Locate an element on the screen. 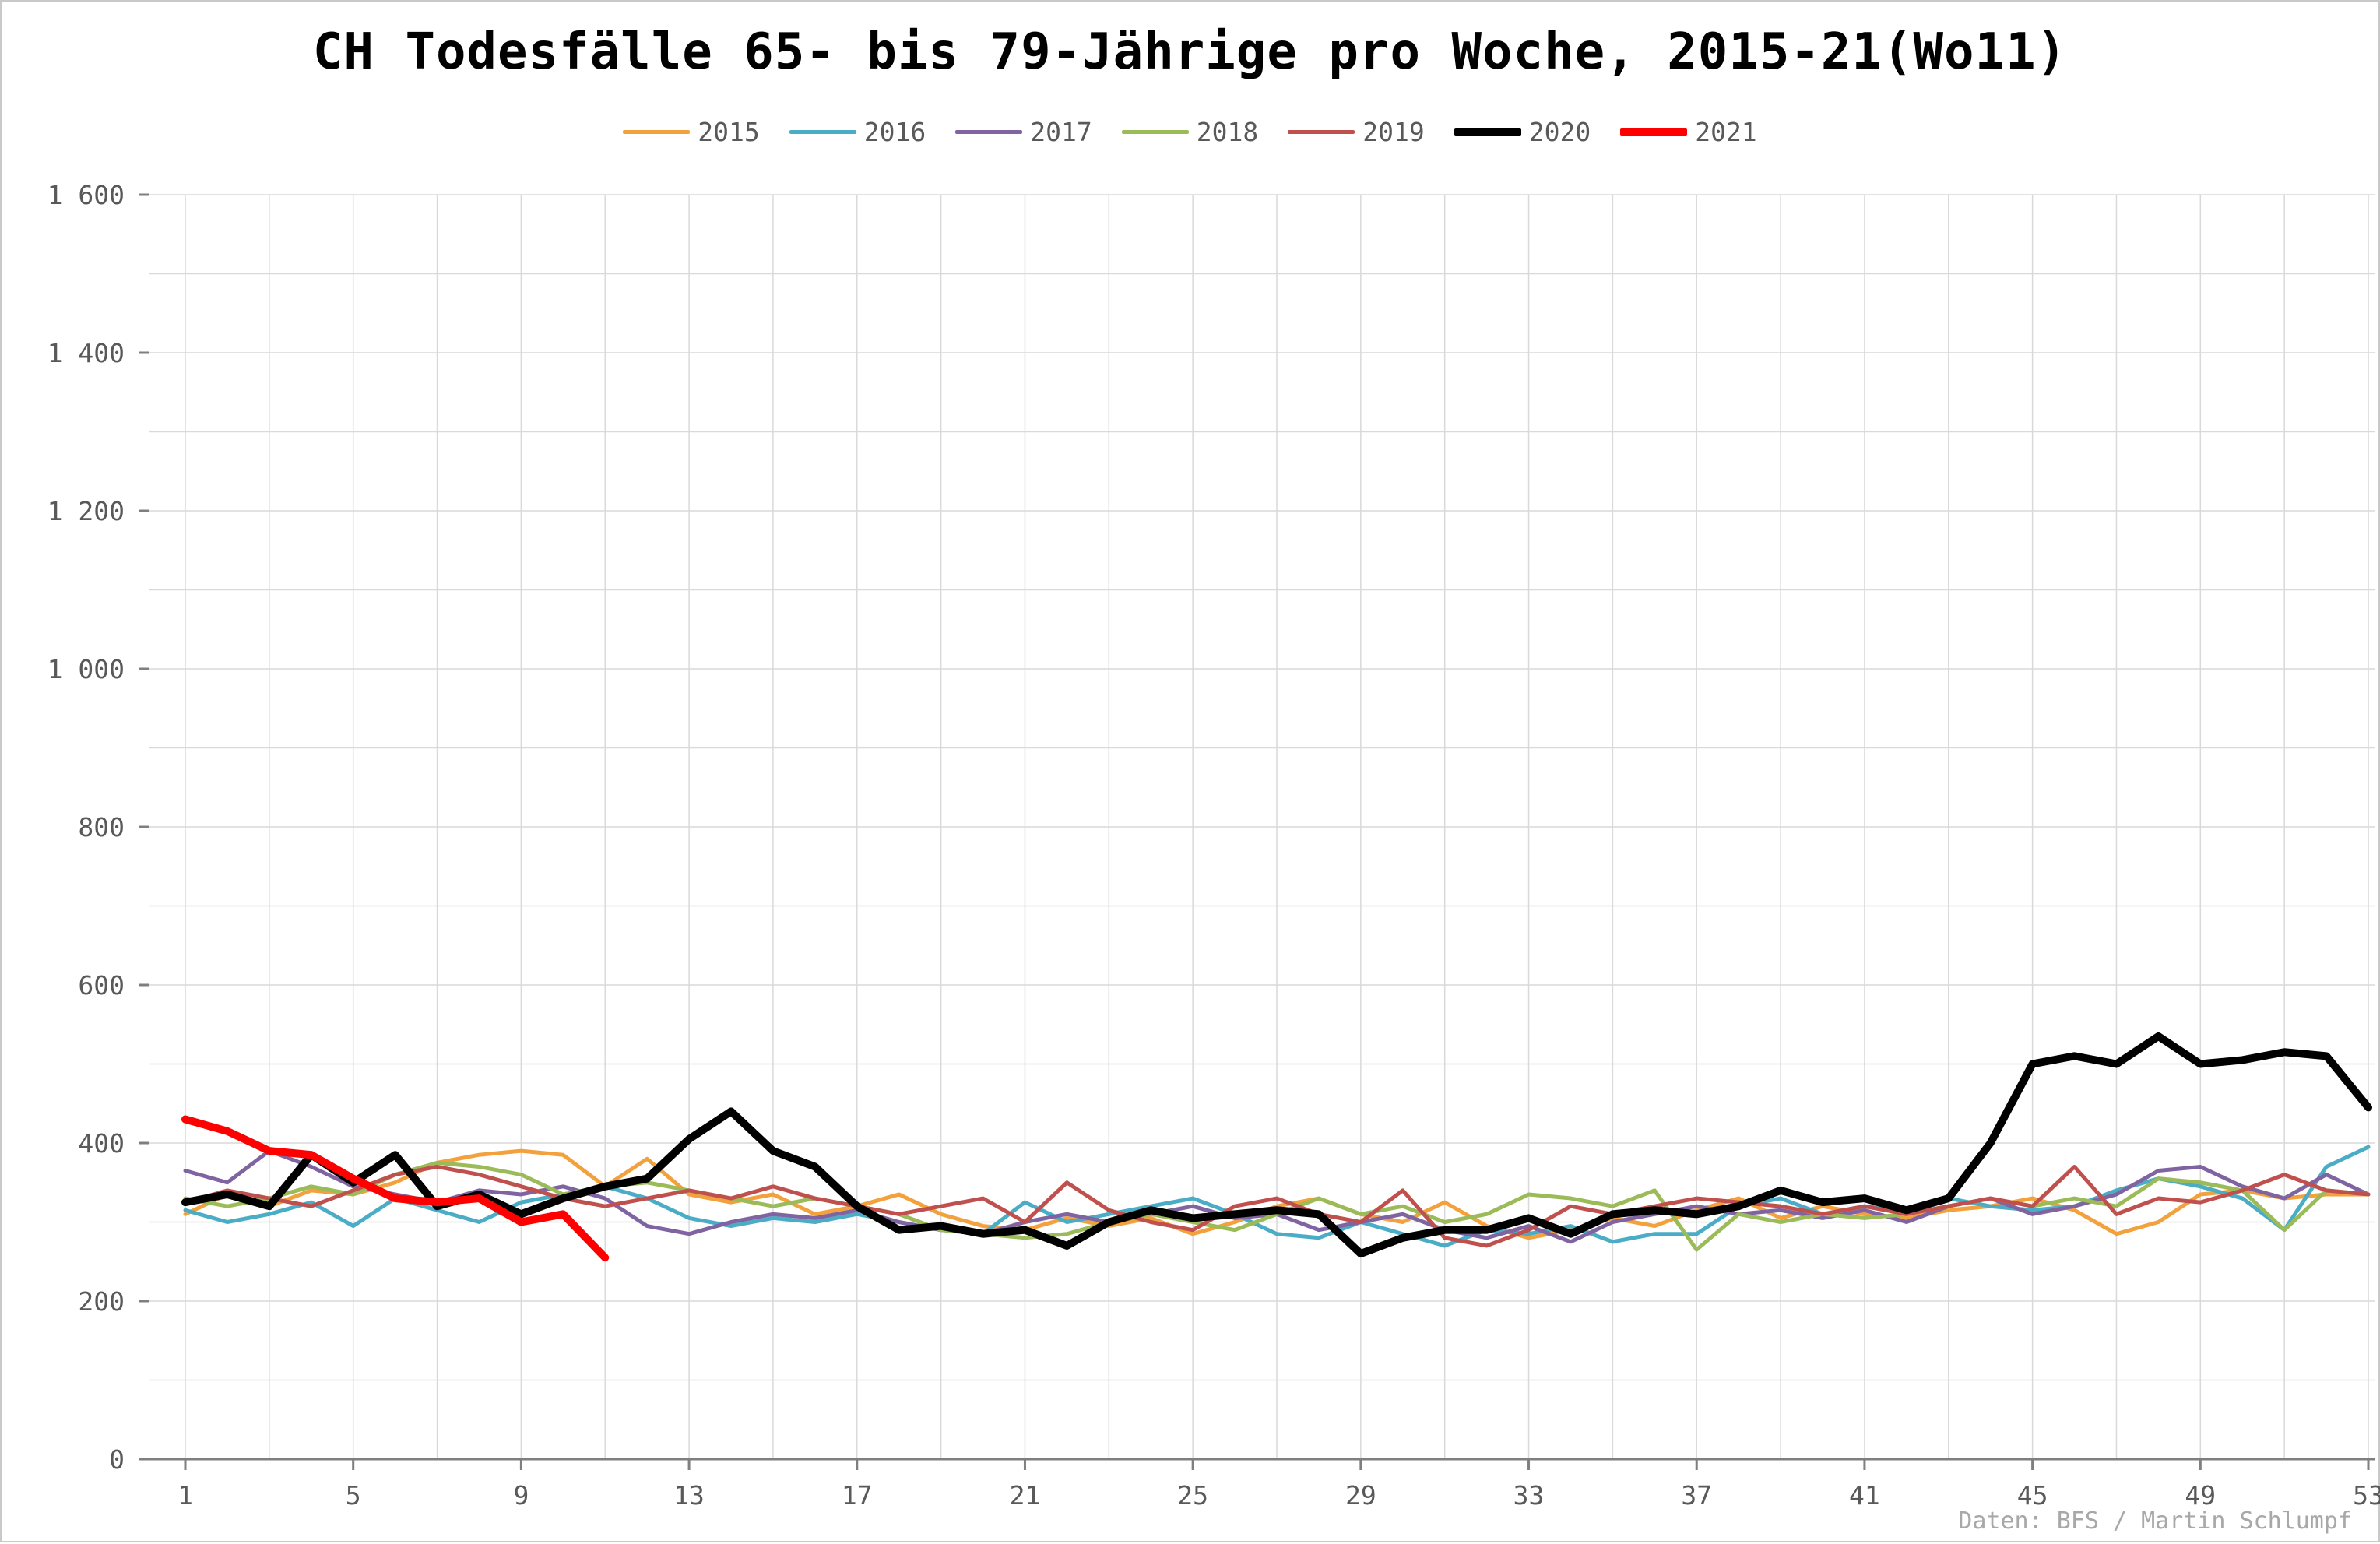  legend-item-2017: 2017 is located at coordinates (1023, 132).